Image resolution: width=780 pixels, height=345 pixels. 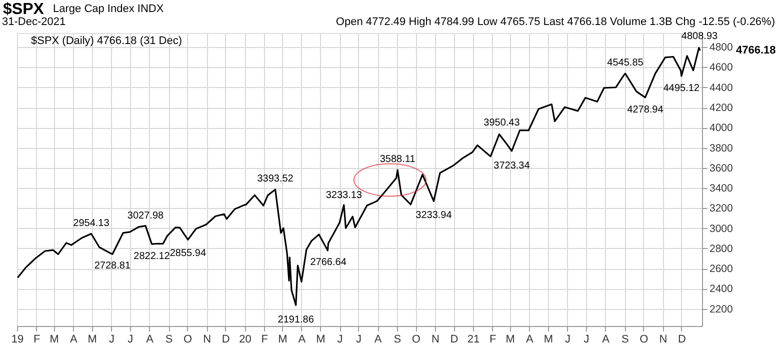 What do you see at coordinates (722, 289) in the screenshot?
I see `y-tick-label: 2400` at bounding box center [722, 289].